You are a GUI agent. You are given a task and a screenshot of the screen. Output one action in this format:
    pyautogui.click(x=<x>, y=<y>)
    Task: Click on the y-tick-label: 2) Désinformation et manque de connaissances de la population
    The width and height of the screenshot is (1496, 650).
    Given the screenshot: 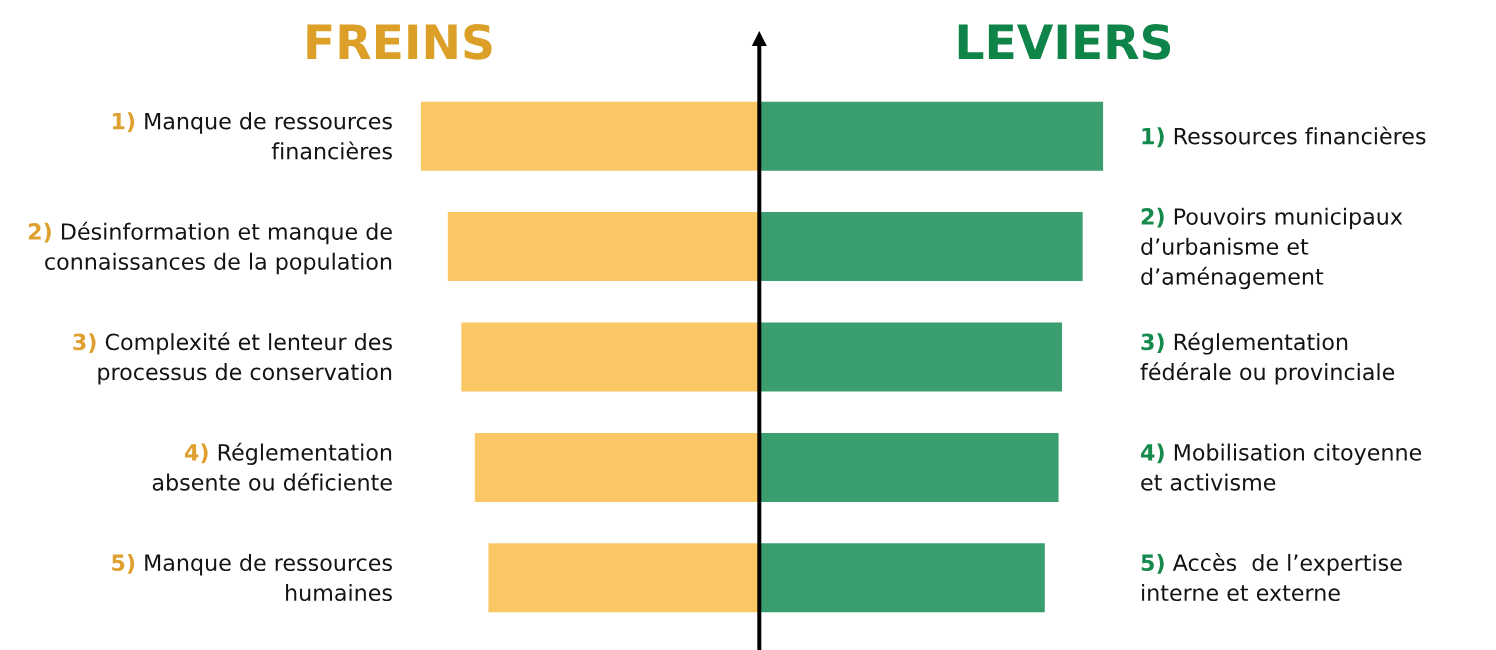 What is the action you would take?
    pyautogui.click(x=210, y=248)
    